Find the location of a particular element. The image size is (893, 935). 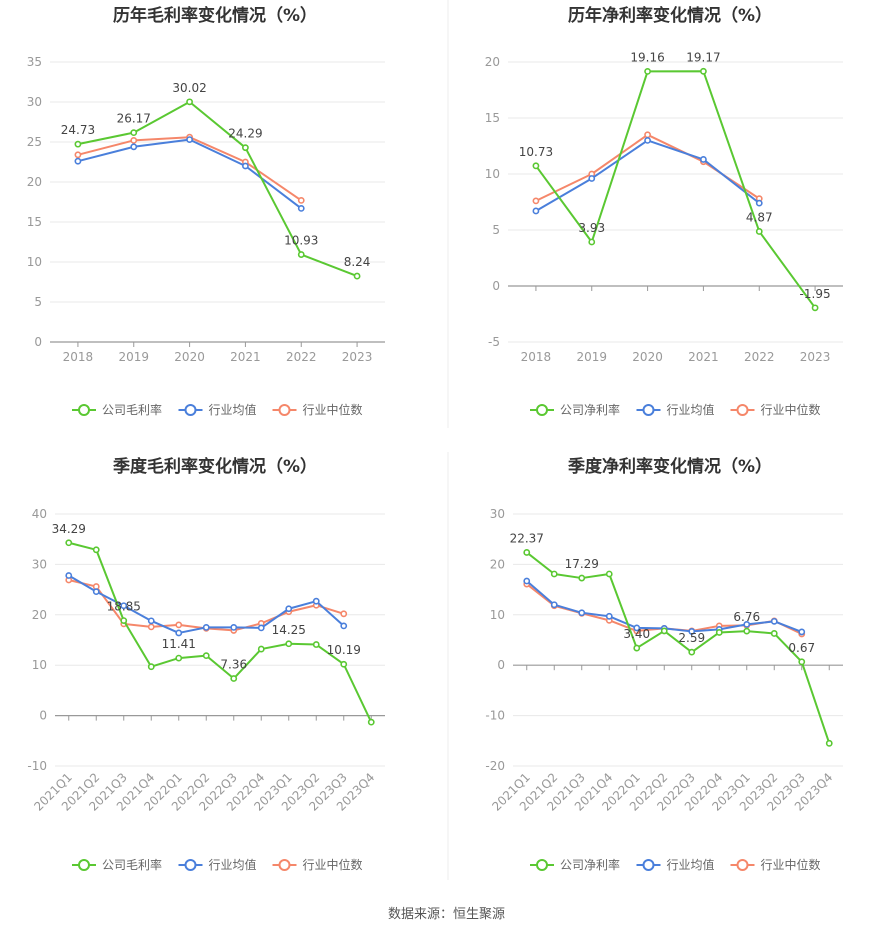

y-tick-label: 15 is located at coordinates (492, 118).